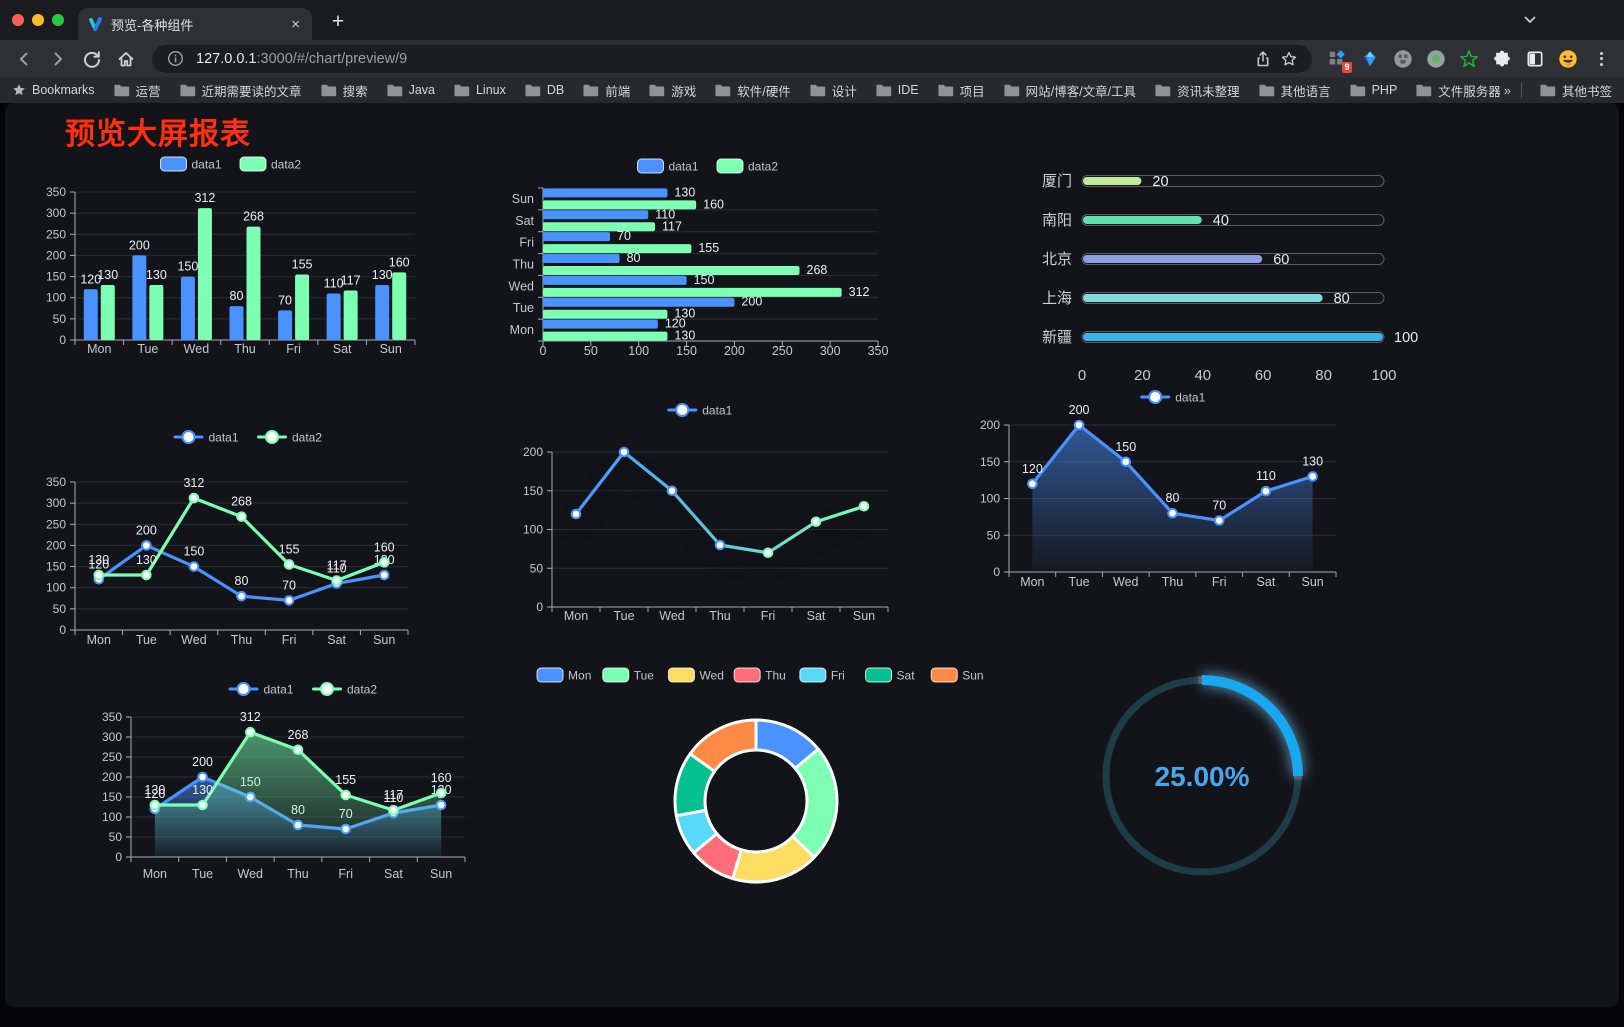  Describe the element at coordinates (1263, 59) in the screenshot. I see `share-icon` at that location.